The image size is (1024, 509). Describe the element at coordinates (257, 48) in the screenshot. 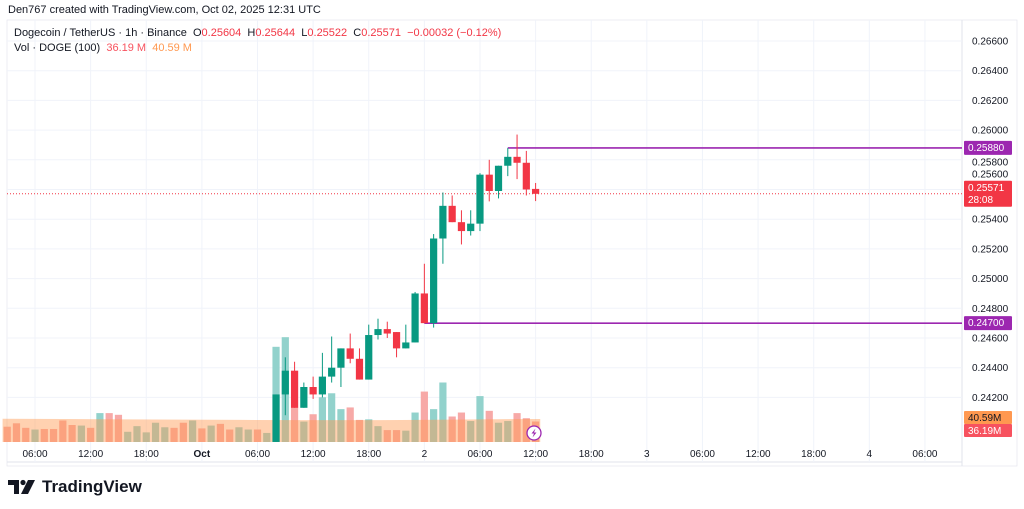

I see `volume-legend-row: Vol · DOGE (100) 36.19 M 40.59 M` at that location.